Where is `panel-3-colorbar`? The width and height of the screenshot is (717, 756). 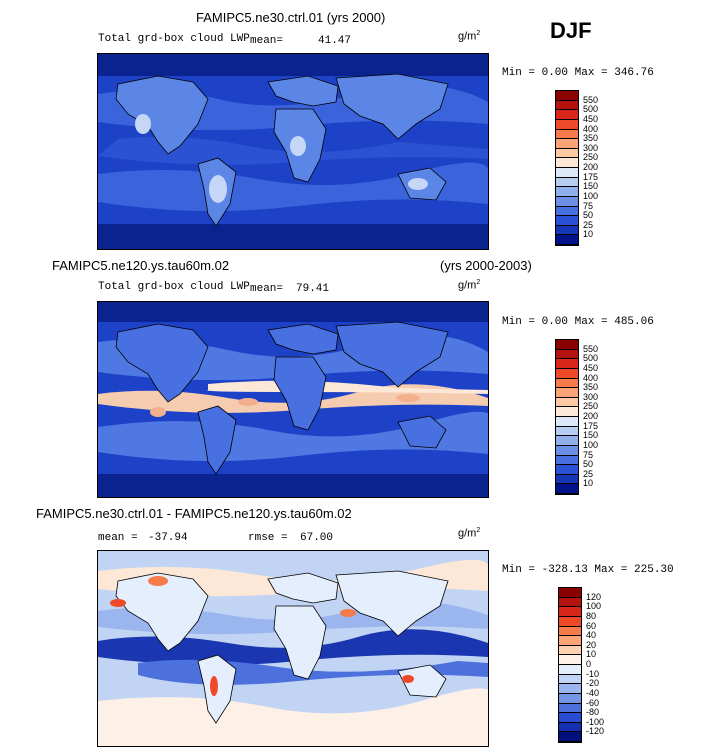
panel-3-colorbar is located at coordinates (570, 665).